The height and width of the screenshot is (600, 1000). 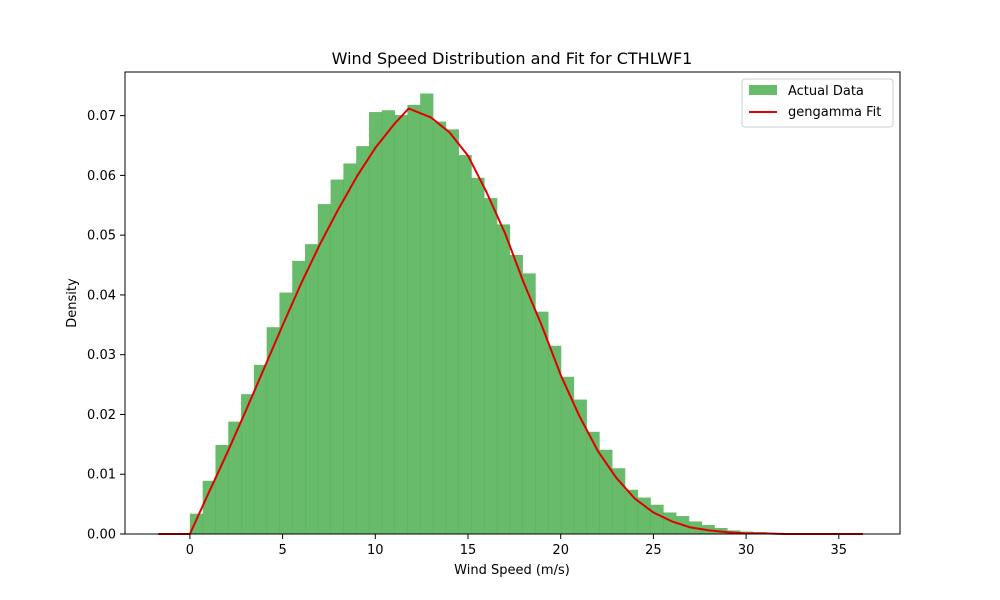 I want to click on y-tick-label: 0.04, so click(x=101, y=295).